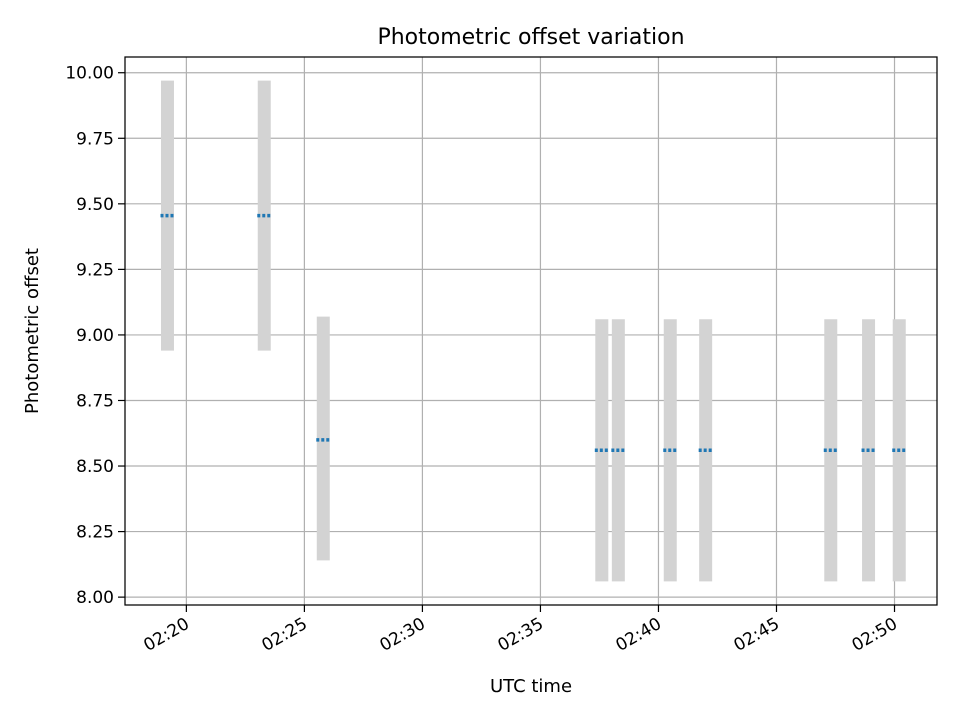 This screenshot has height=720, width=960. What do you see at coordinates (95, 467) in the screenshot?
I see `y-tick-label: 8.50` at bounding box center [95, 467].